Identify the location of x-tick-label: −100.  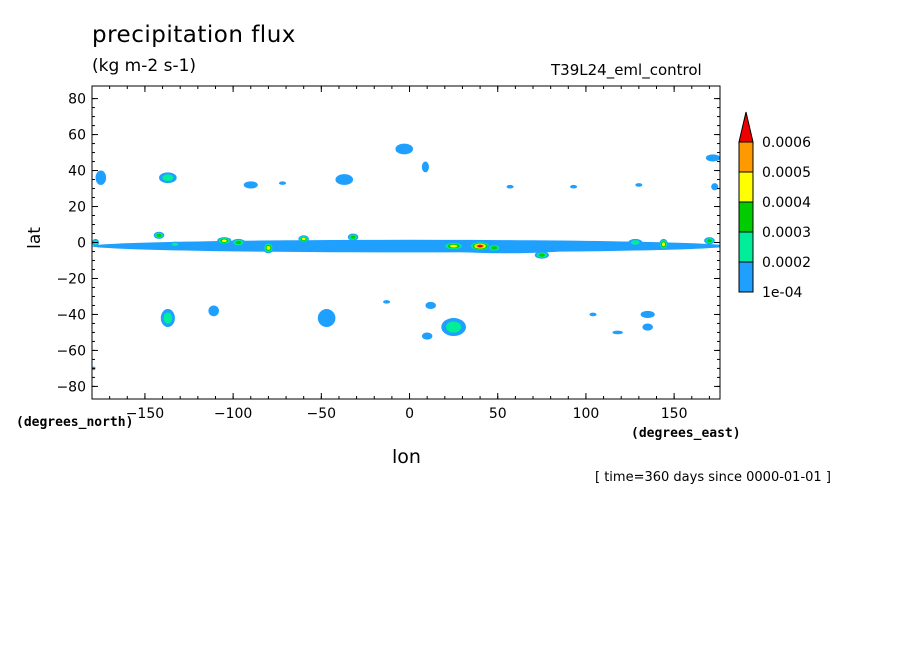
(233, 414).